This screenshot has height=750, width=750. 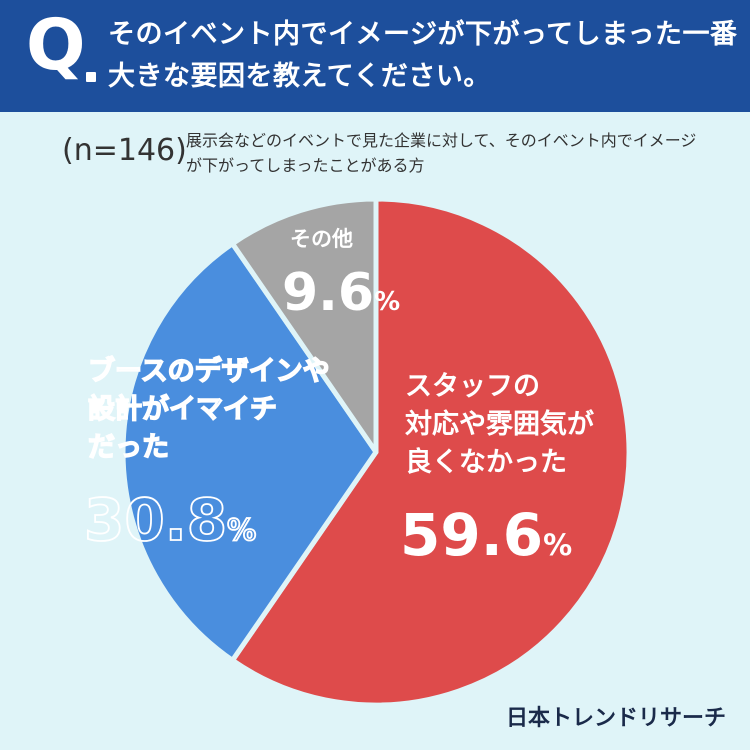 I want to click on pie-slice-other, so click(x=304, y=325).